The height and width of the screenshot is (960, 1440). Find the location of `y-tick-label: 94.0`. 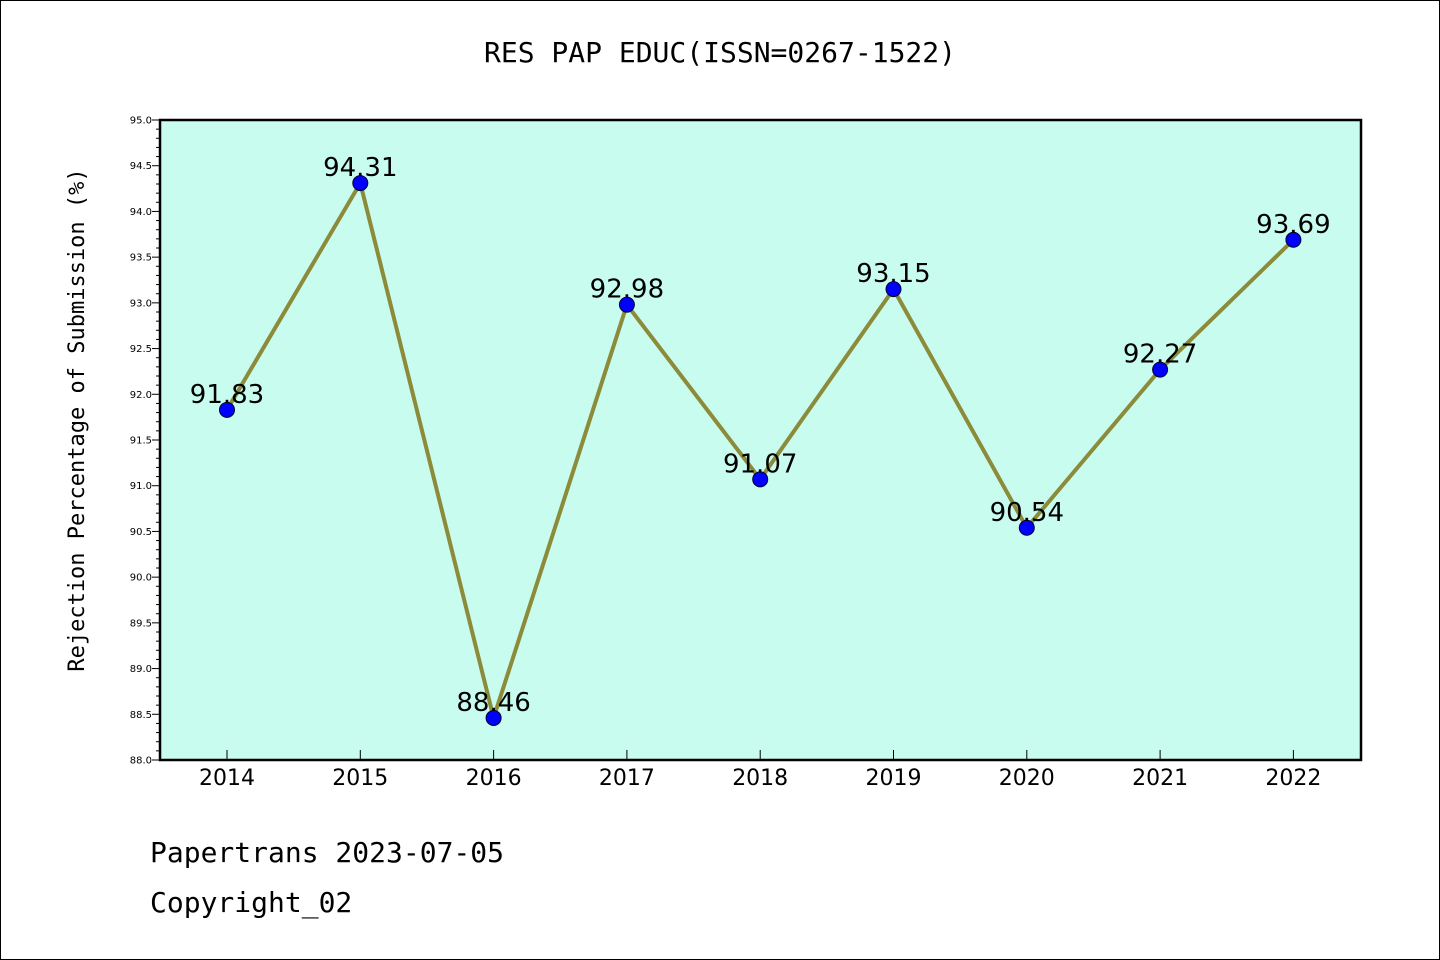

y-tick-label: 94.0 is located at coordinates (141, 212).